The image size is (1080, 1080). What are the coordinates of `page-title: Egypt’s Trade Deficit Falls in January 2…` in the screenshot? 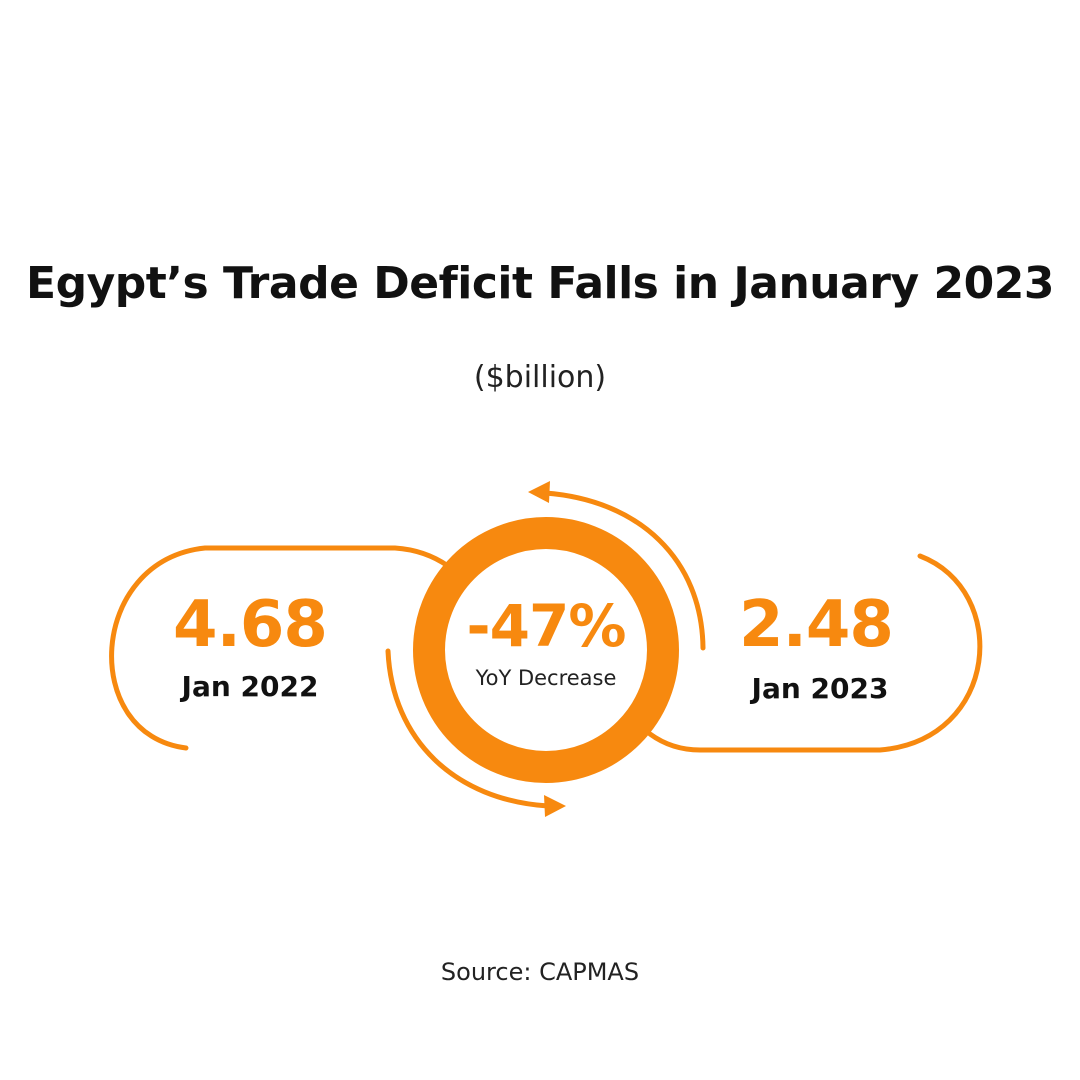 It's located at (540, 283).